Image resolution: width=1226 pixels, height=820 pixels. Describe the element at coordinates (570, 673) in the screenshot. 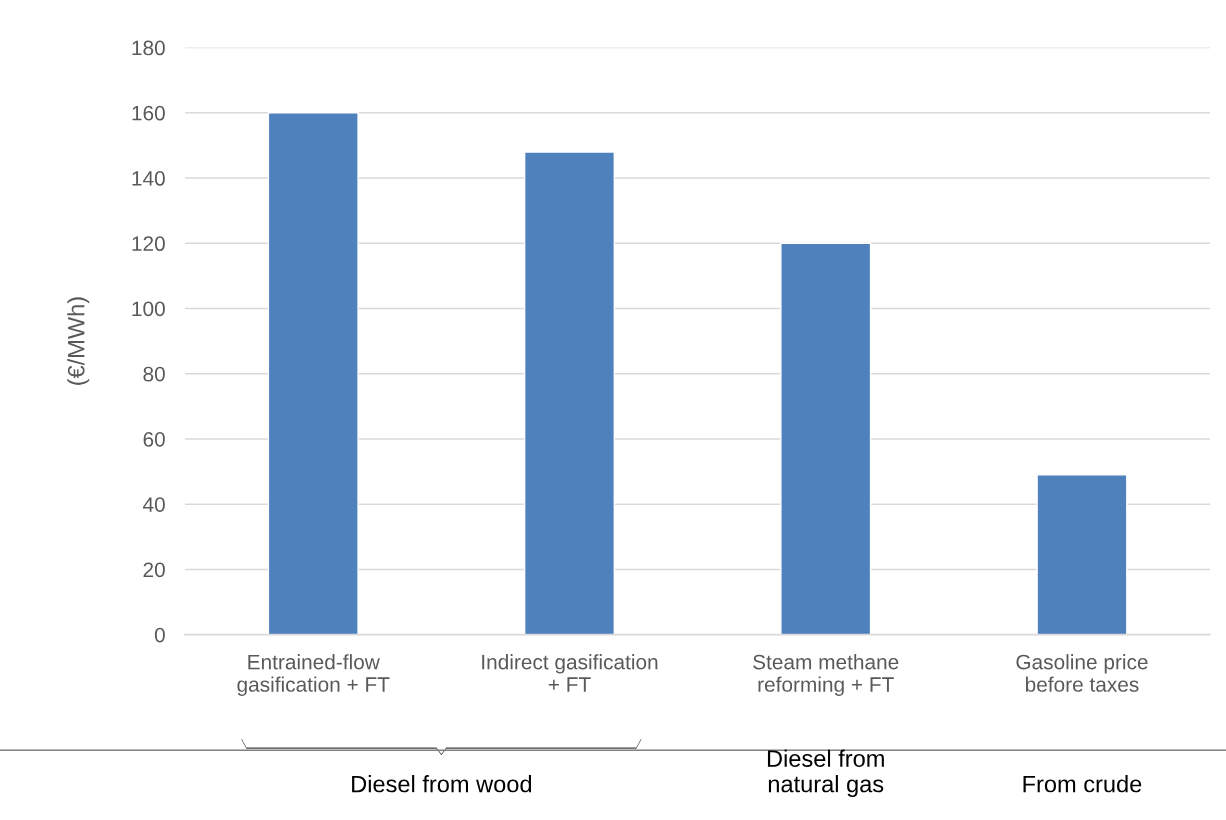

I see `x-tick-label: Indirect gasification + FT` at that location.